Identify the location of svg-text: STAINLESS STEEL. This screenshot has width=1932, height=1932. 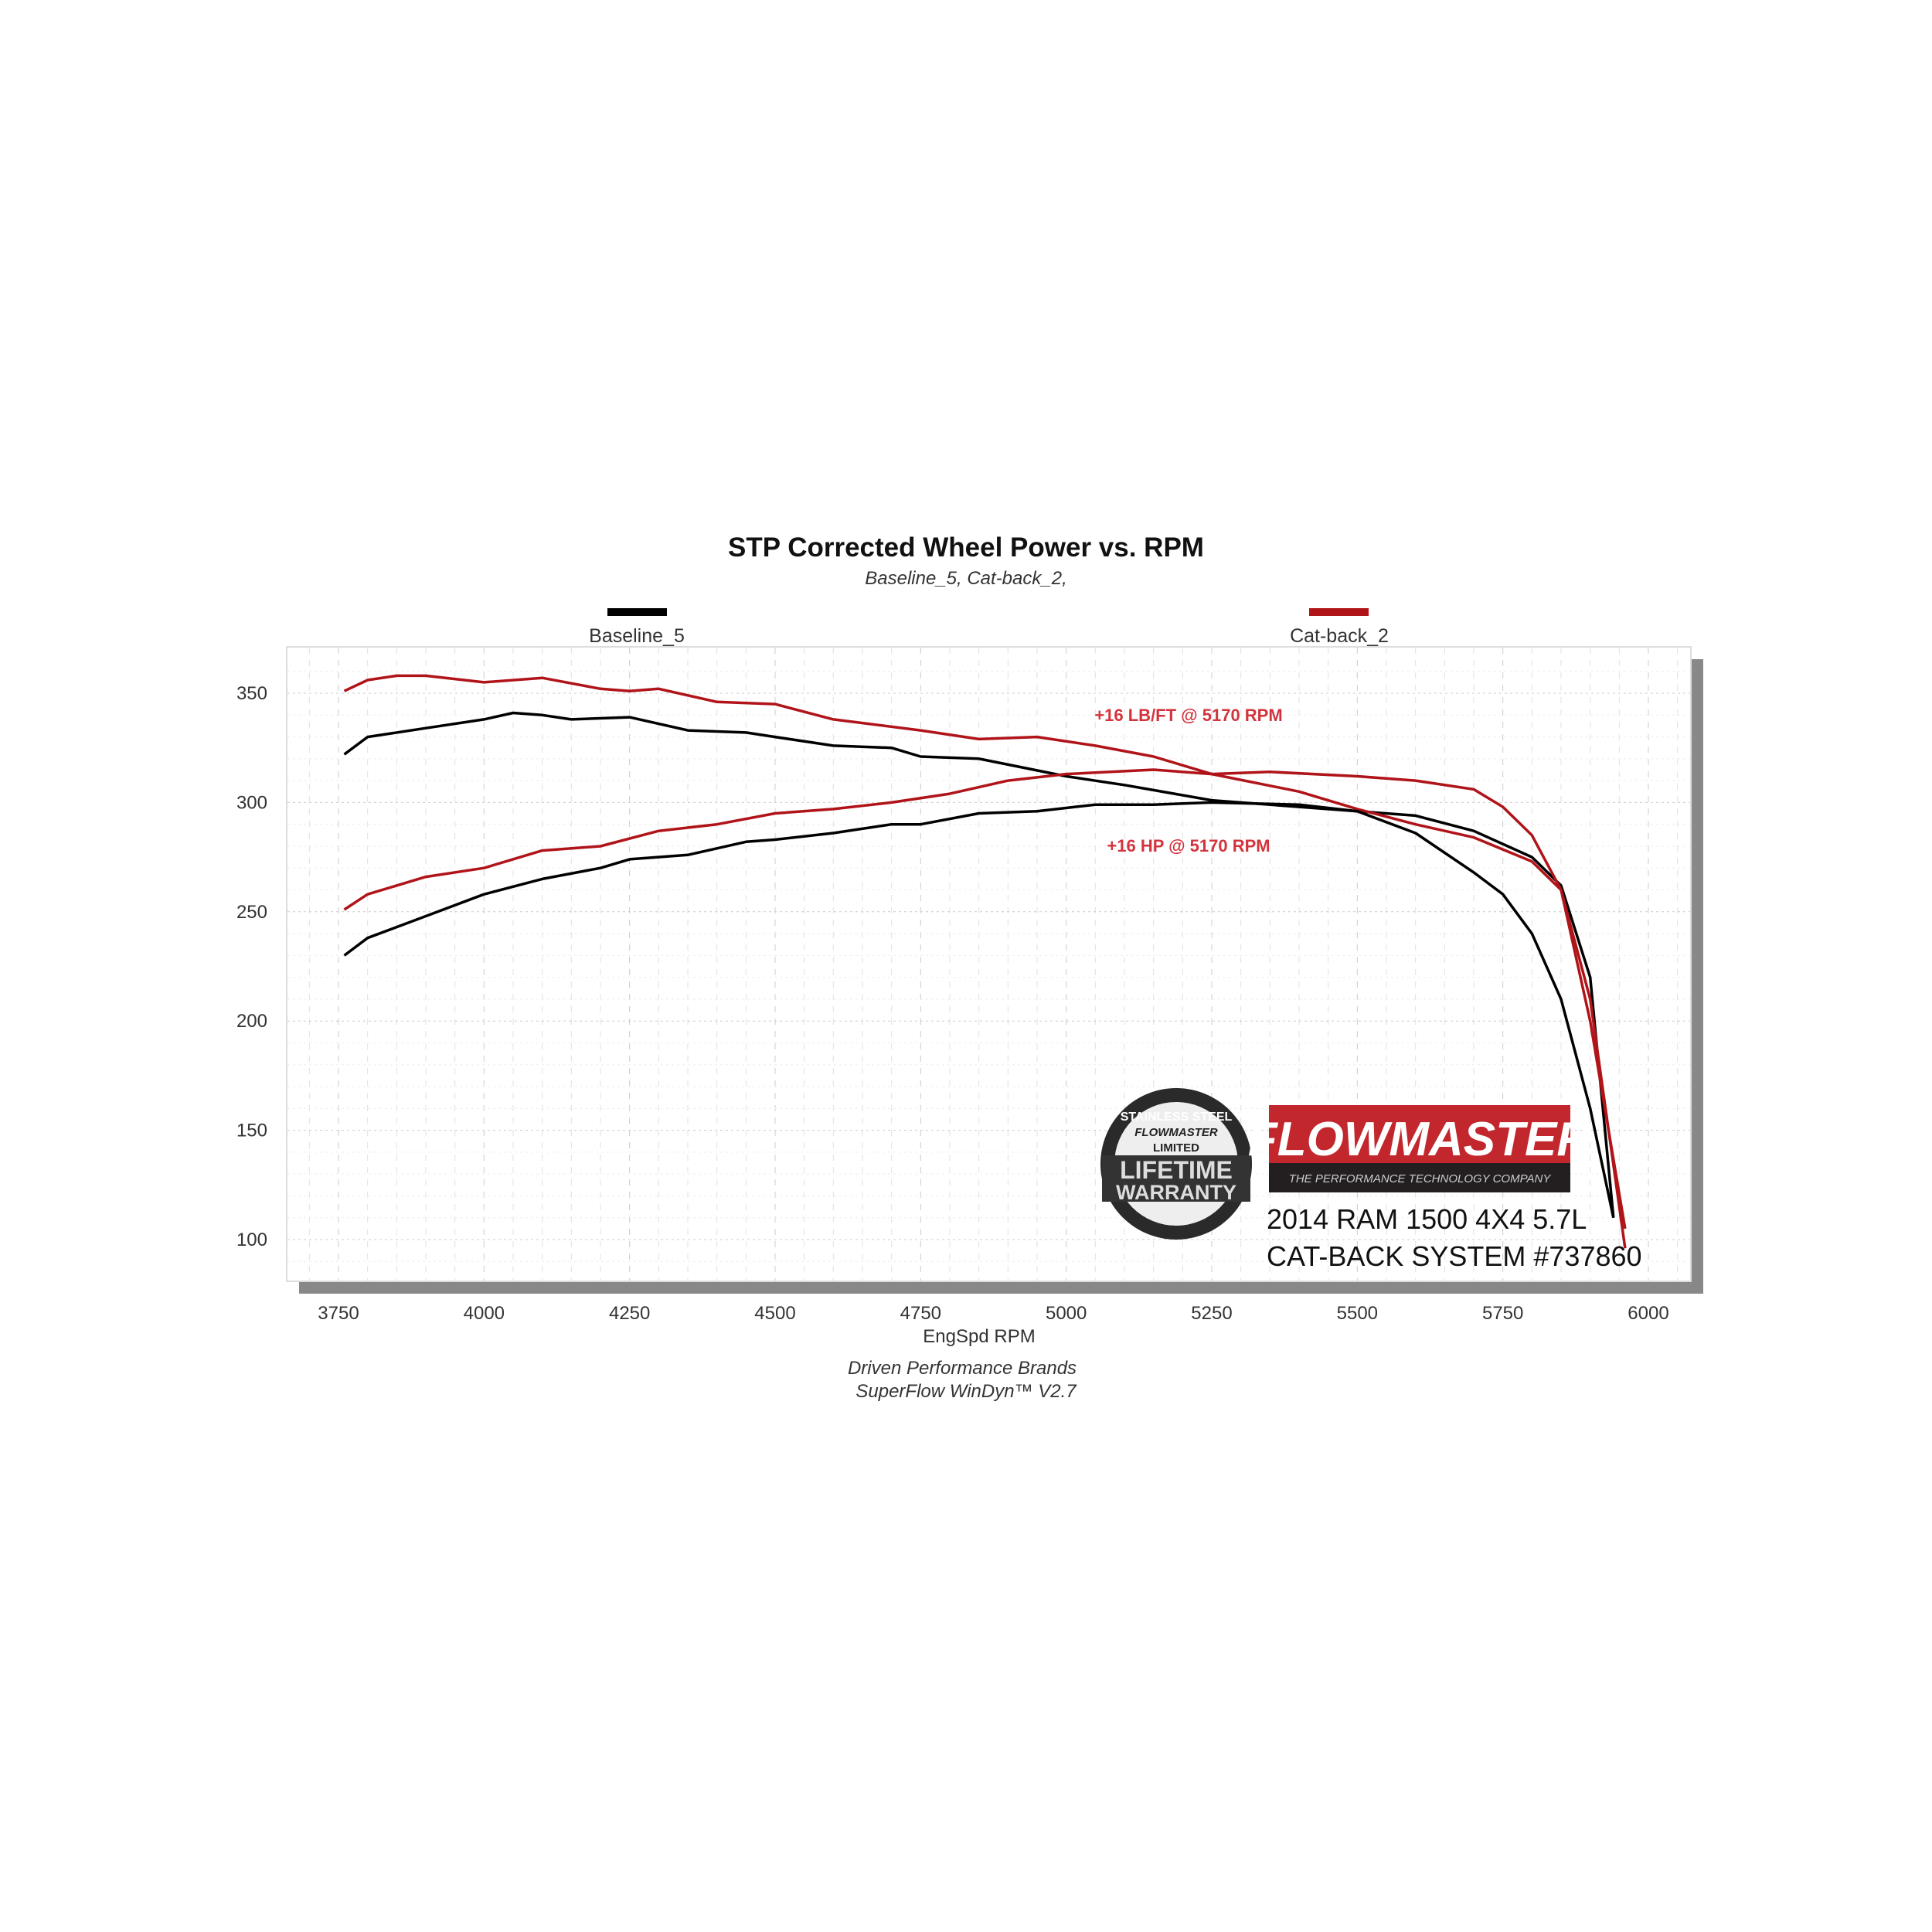
(1177, 1118).